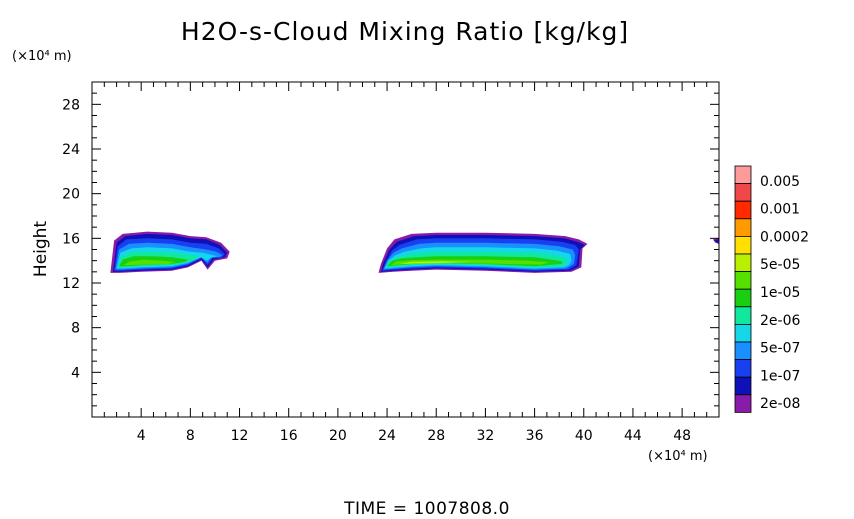 This screenshot has width=854, height=519. I want to click on x-tick-labels: 4 8 12 16 20 24 28 32 36 40 44 48, so click(414, 436).